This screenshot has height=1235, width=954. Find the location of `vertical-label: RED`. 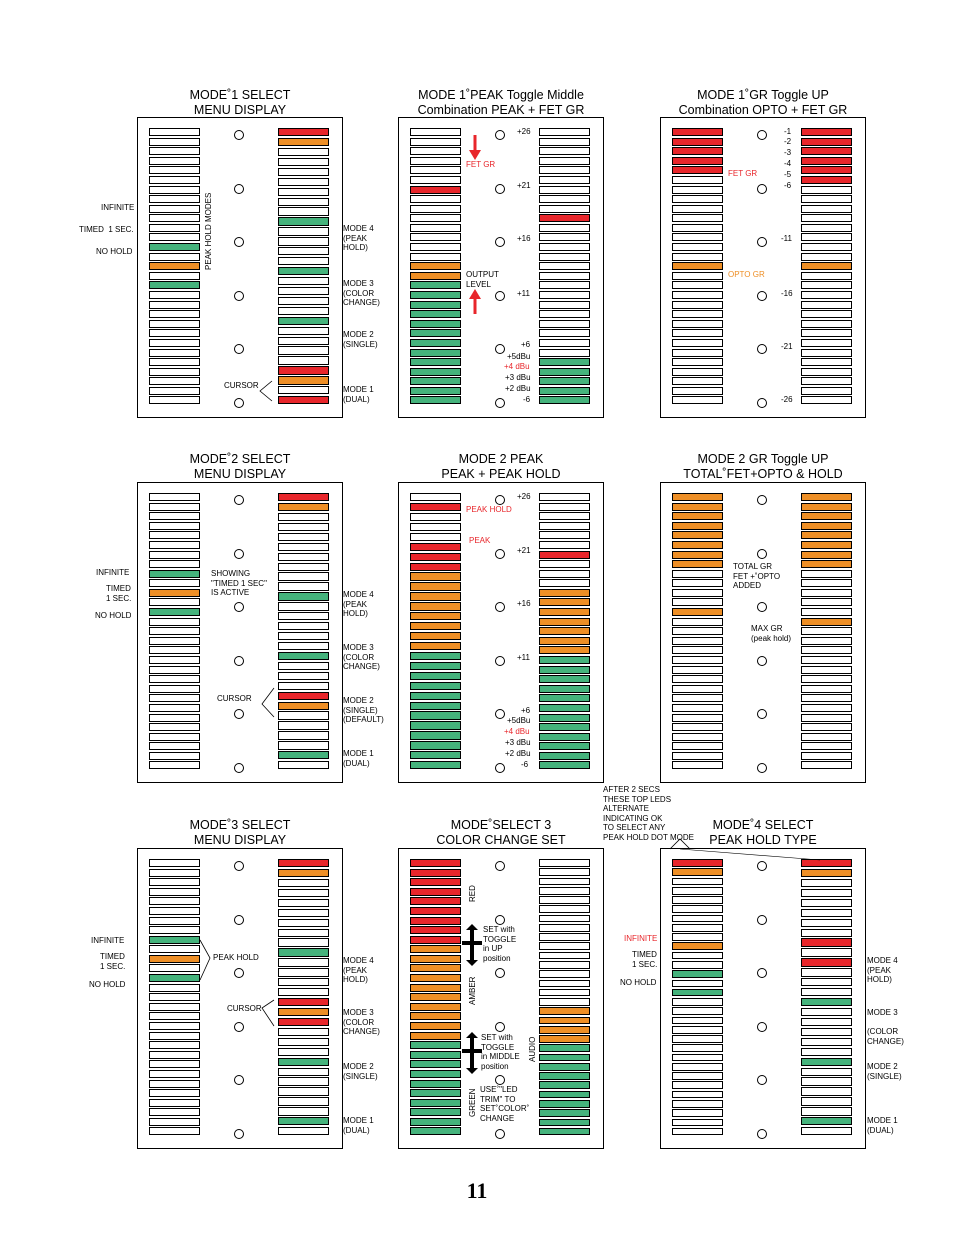

vertical-label: RED is located at coordinates (472, 893).